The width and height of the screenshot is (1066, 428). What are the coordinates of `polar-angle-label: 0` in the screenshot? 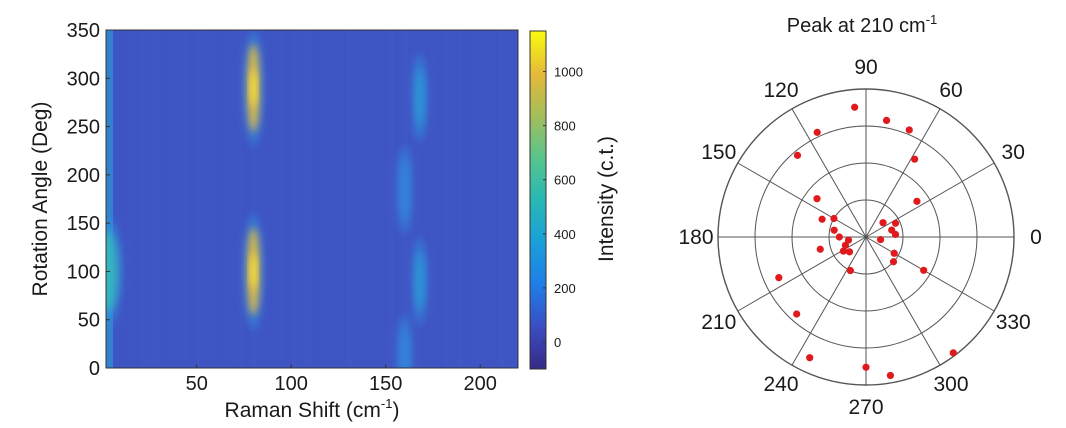 It's located at (1036, 237).